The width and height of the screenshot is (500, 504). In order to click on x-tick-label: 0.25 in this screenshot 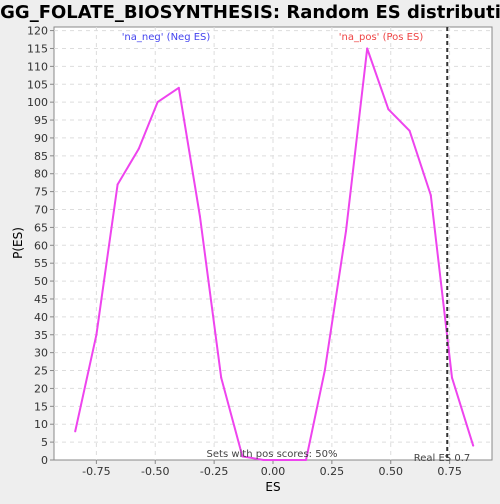, I will do `click(332, 471)`.